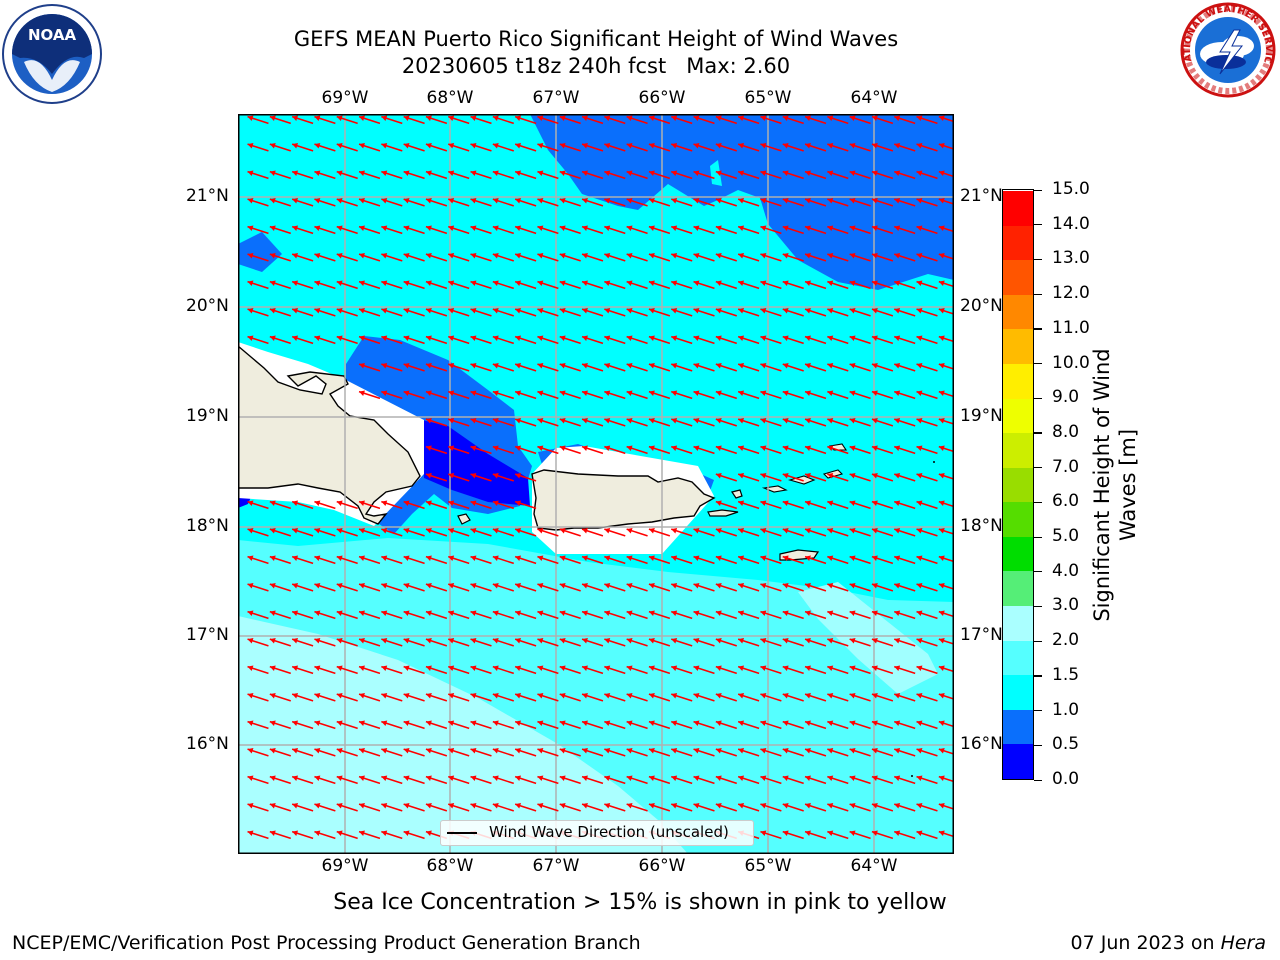 This screenshot has height=960, width=1280. What do you see at coordinates (1071, 258) in the screenshot?
I see `colorbar-tick-label: 13.0` at bounding box center [1071, 258].